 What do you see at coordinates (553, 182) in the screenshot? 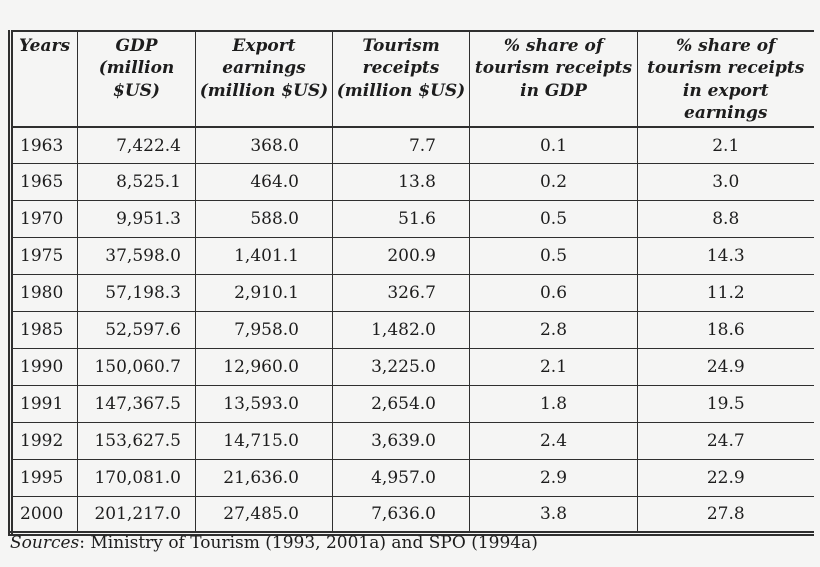
I see `value-cell: 0.2` at bounding box center [553, 182].